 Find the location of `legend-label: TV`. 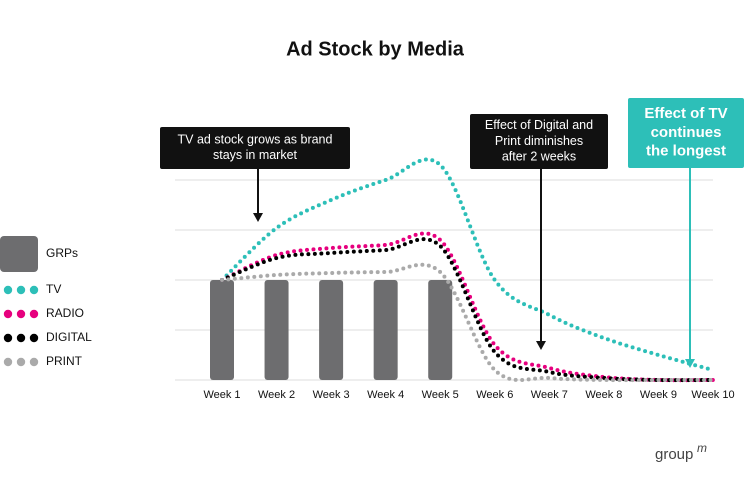

legend-label: TV is located at coordinates (53, 289).